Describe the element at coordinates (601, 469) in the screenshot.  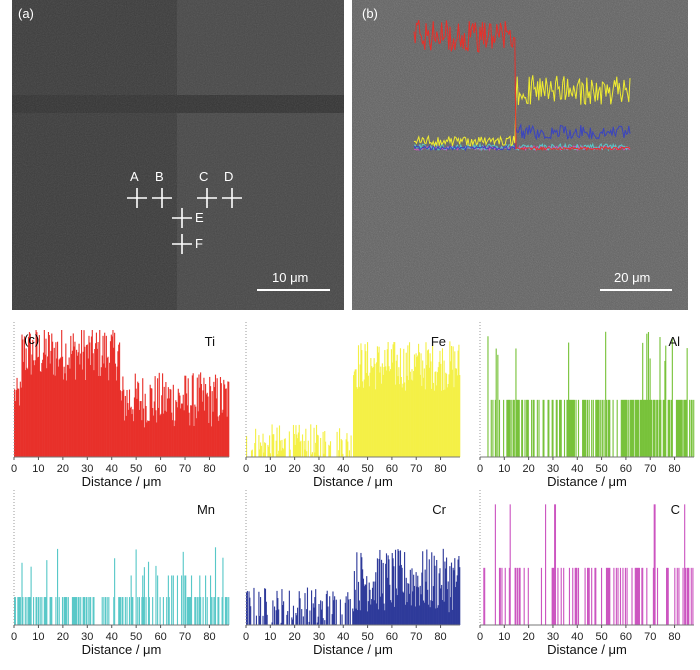
I see `x-tick-label-al: 50` at that location.